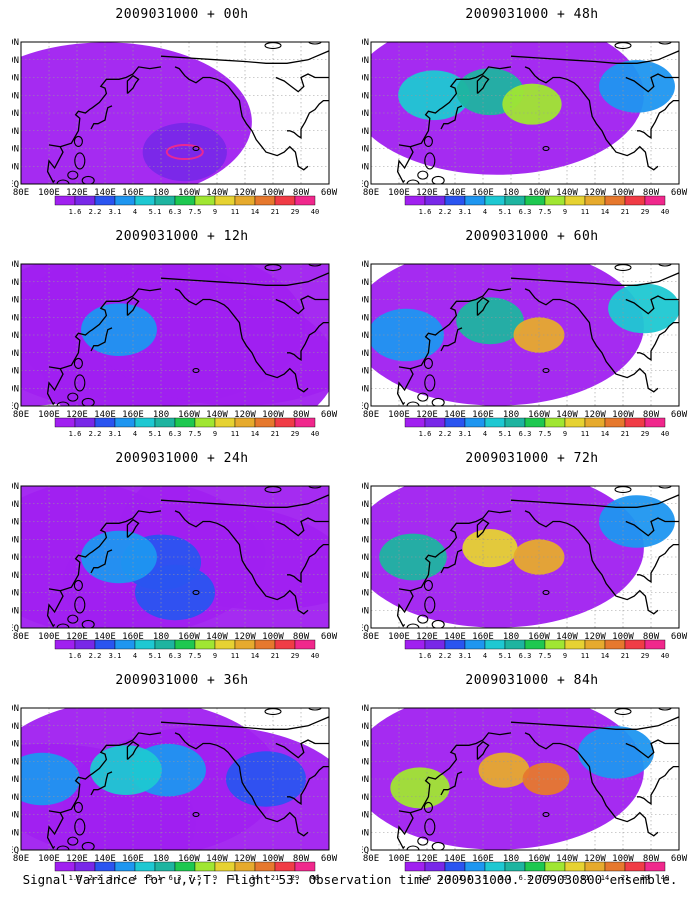 This screenshot has width=700, height=900. What do you see at coordinates (625, 878) in the screenshot?
I see `colorbar-label: 21` at bounding box center [625, 878].